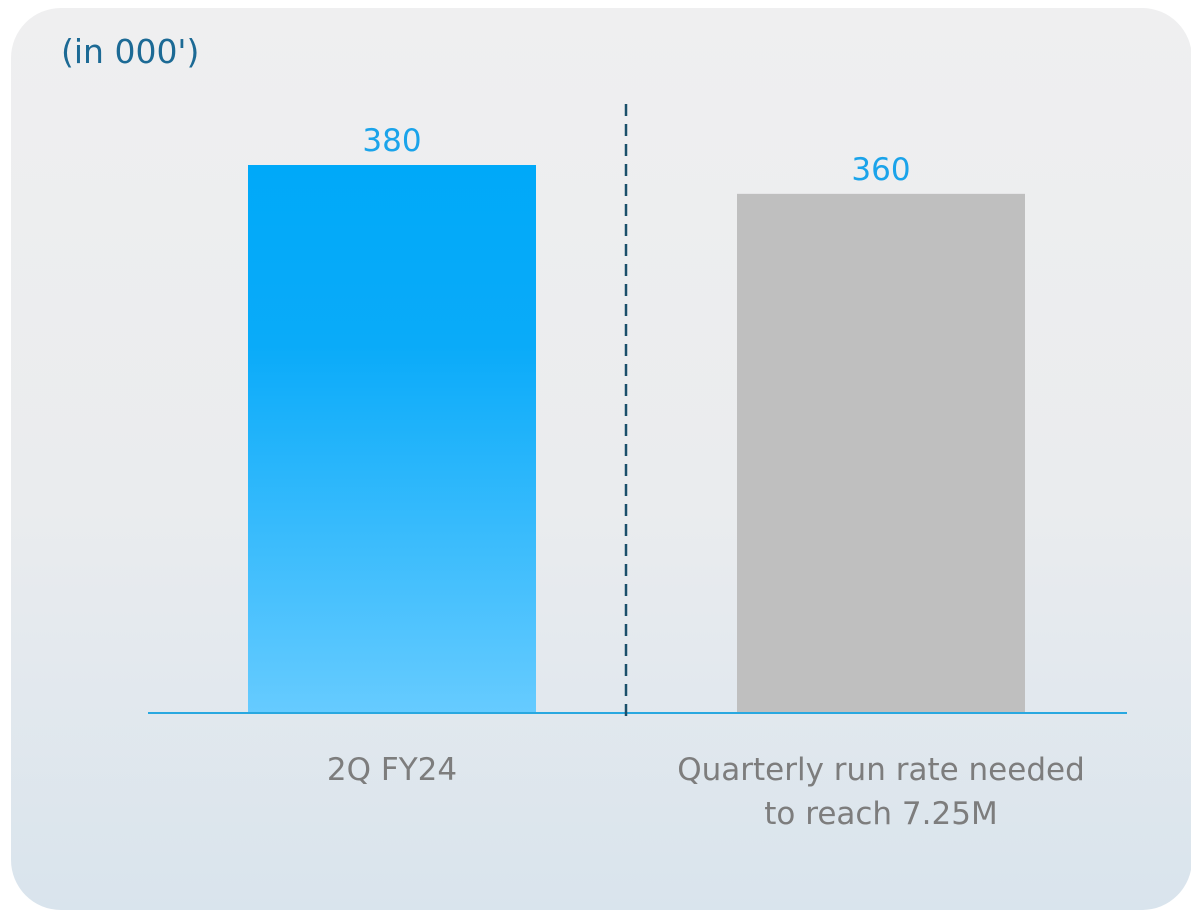  What do you see at coordinates (391, 141) in the screenshot?
I see `value-label-1: 380` at bounding box center [391, 141].